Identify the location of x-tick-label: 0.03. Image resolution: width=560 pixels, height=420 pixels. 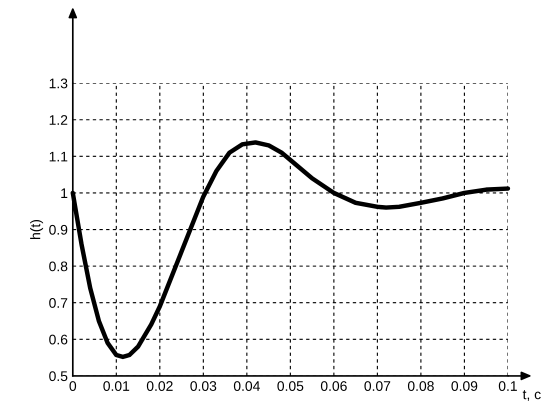
(203, 386).